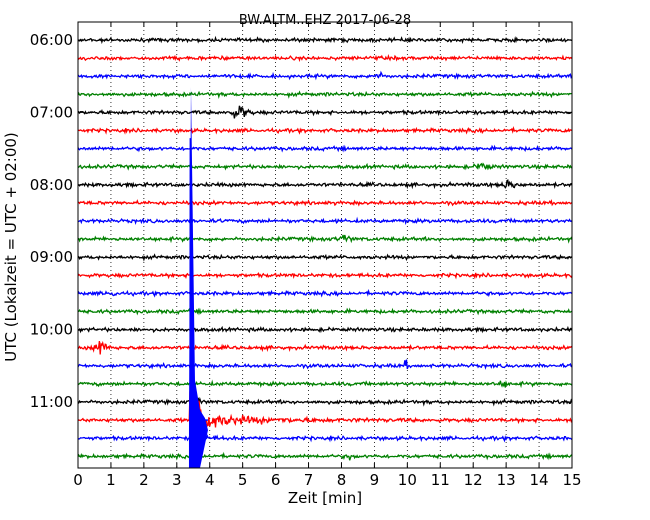 The height and width of the screenshot is (520, 650). I want to click on y-tick-label: 07:00, so click(51, 112).